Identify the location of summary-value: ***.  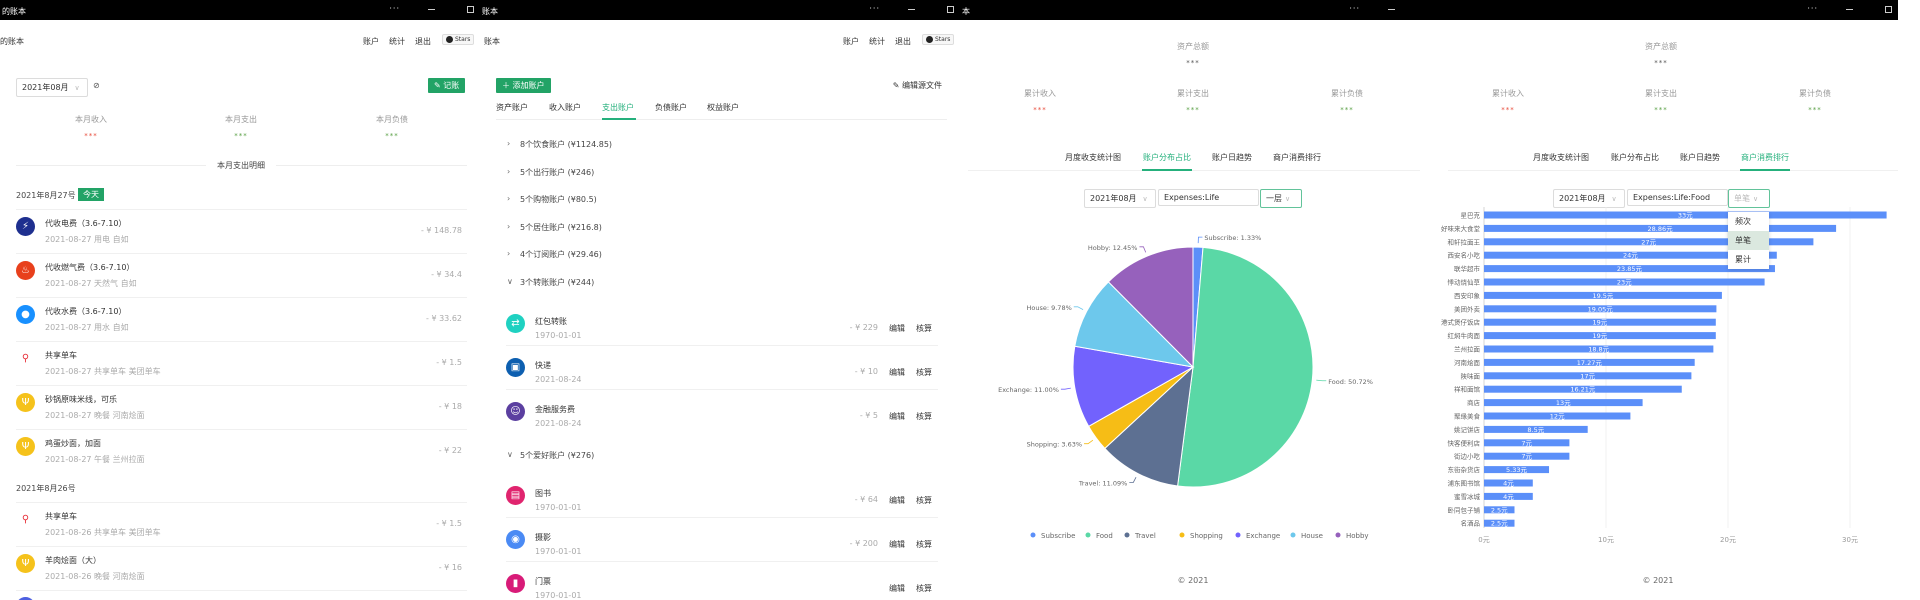
(392, 136).